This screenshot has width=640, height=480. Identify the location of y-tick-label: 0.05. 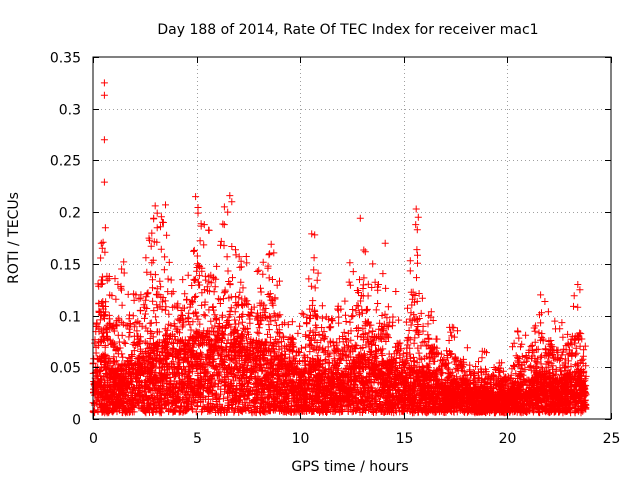
(65, 369).